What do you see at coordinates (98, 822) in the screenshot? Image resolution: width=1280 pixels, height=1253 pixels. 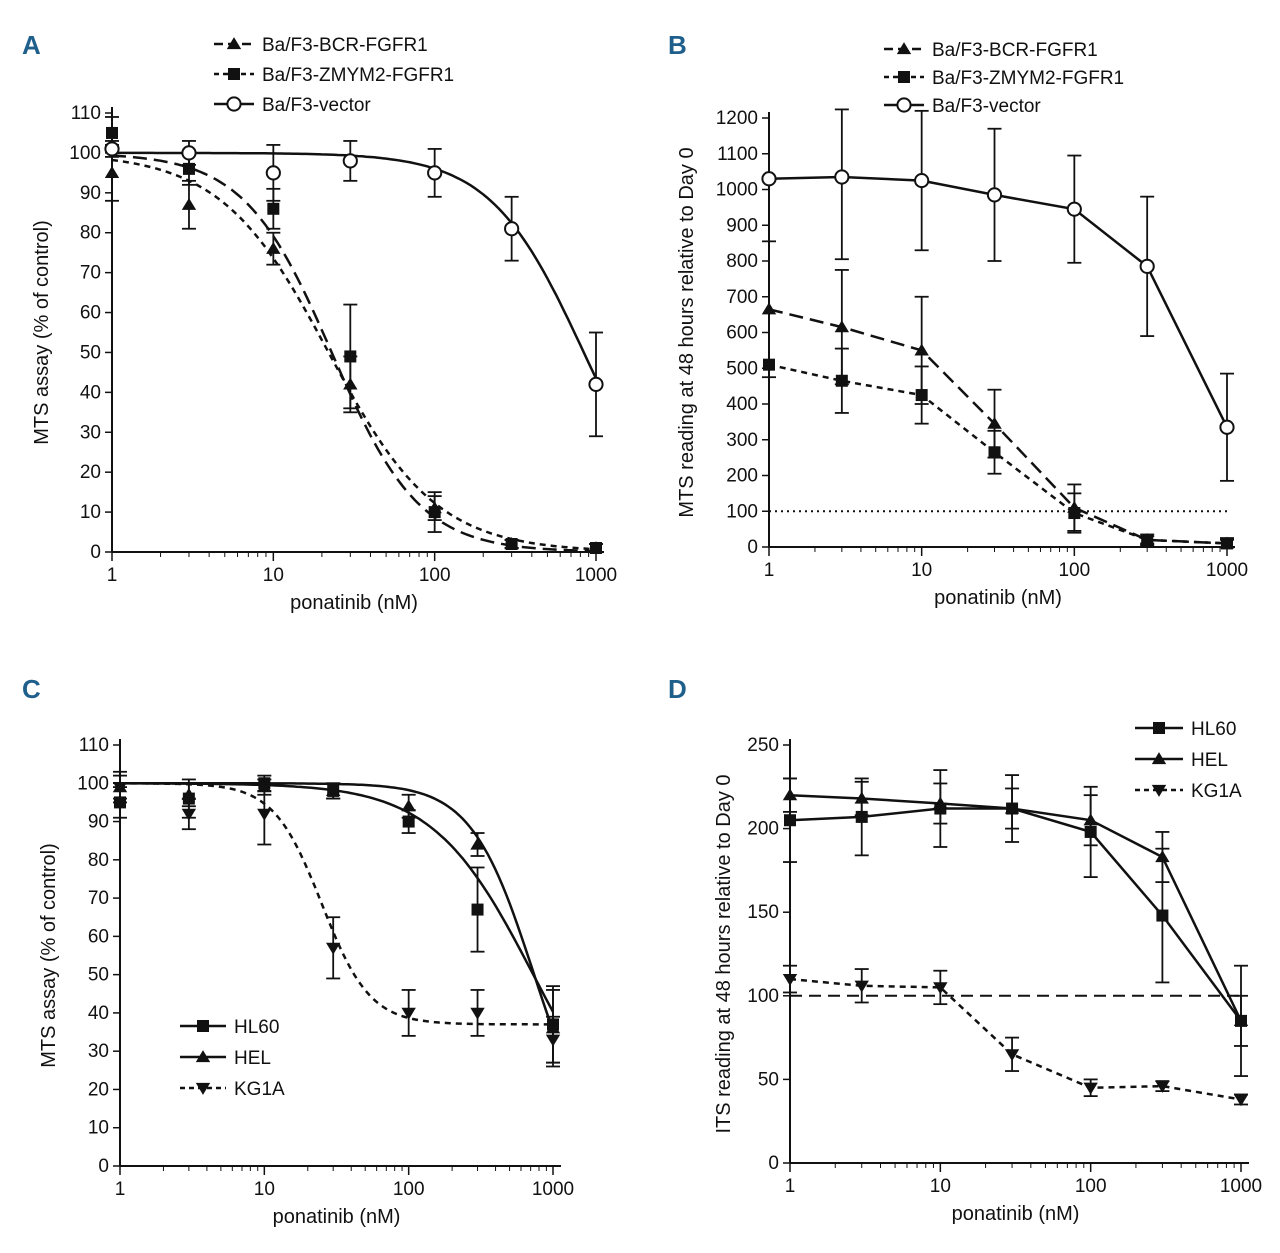 I see `y-tick-label: 90` at bounding box center [98, 822].